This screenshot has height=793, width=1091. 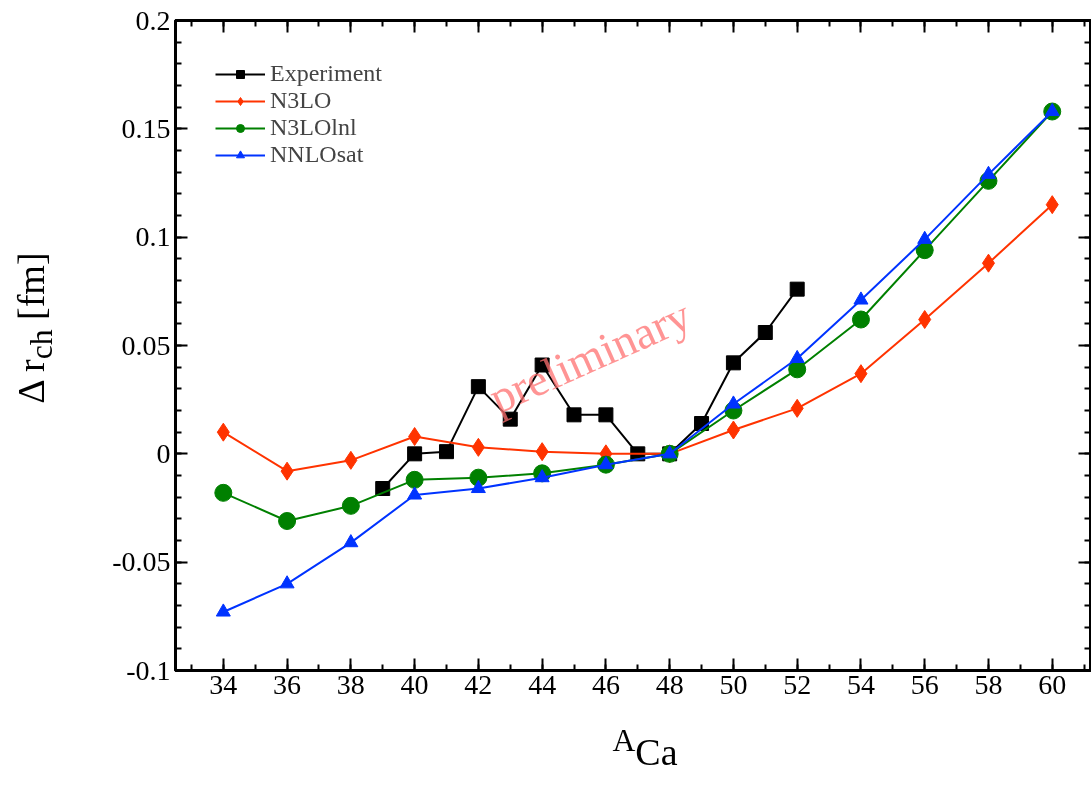 I want to click on x-tick-label: 60, so click(x=1052, y=684).